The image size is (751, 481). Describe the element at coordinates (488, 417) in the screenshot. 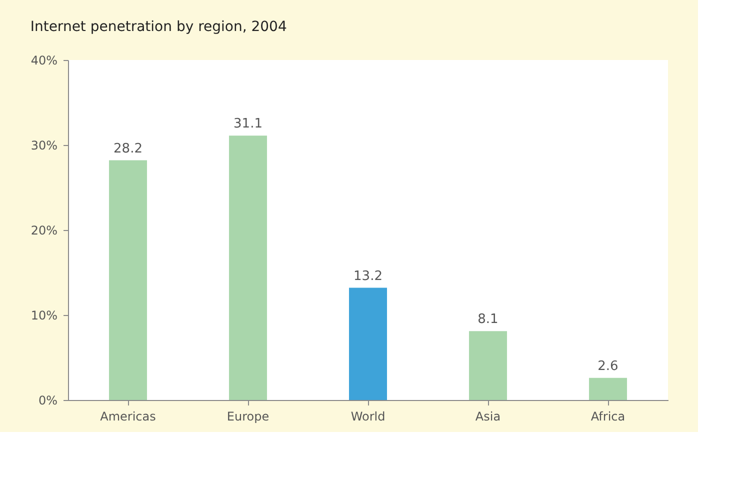

I see `x-tick-label: Asia` at that location.